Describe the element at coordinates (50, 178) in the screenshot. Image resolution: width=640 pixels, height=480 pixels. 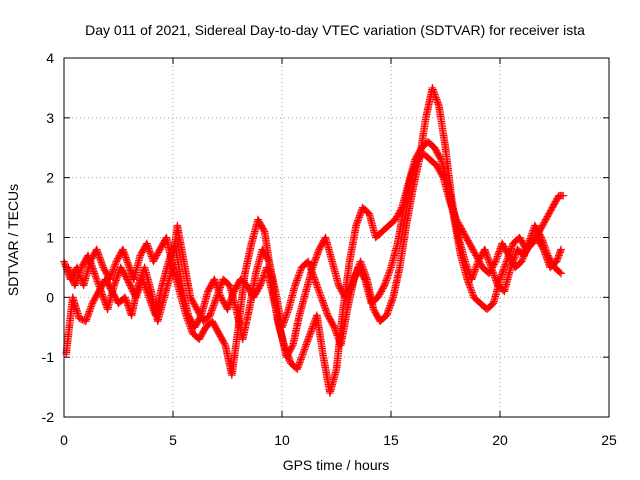
I see `y-tick-label: 2` at that location.